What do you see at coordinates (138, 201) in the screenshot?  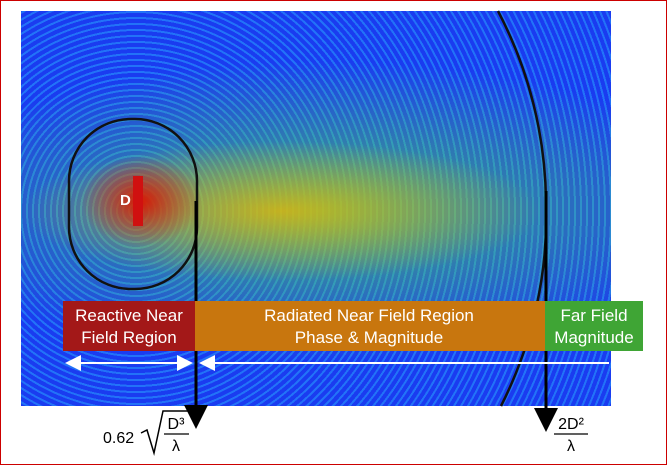 I see `antenna` at bounding box center [138, 201].